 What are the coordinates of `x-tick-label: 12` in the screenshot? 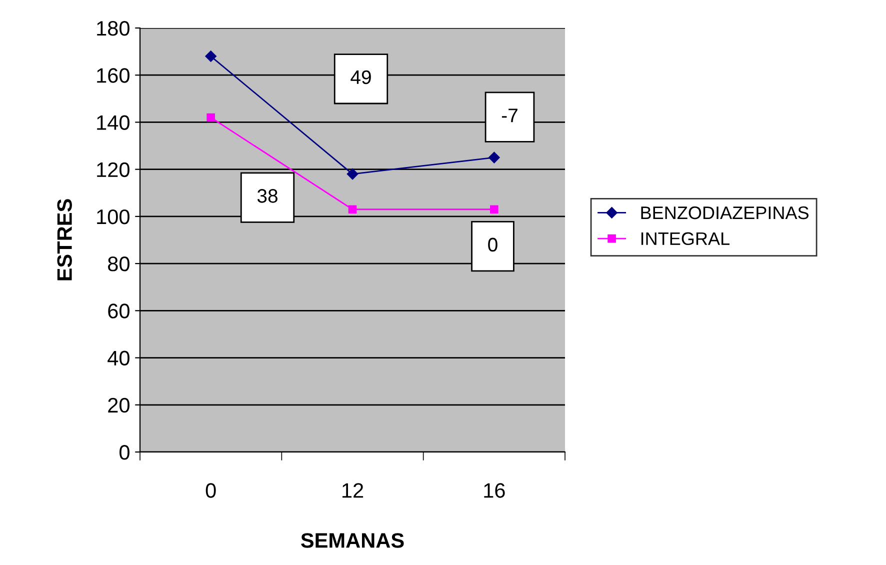 It's located at (353, 490).